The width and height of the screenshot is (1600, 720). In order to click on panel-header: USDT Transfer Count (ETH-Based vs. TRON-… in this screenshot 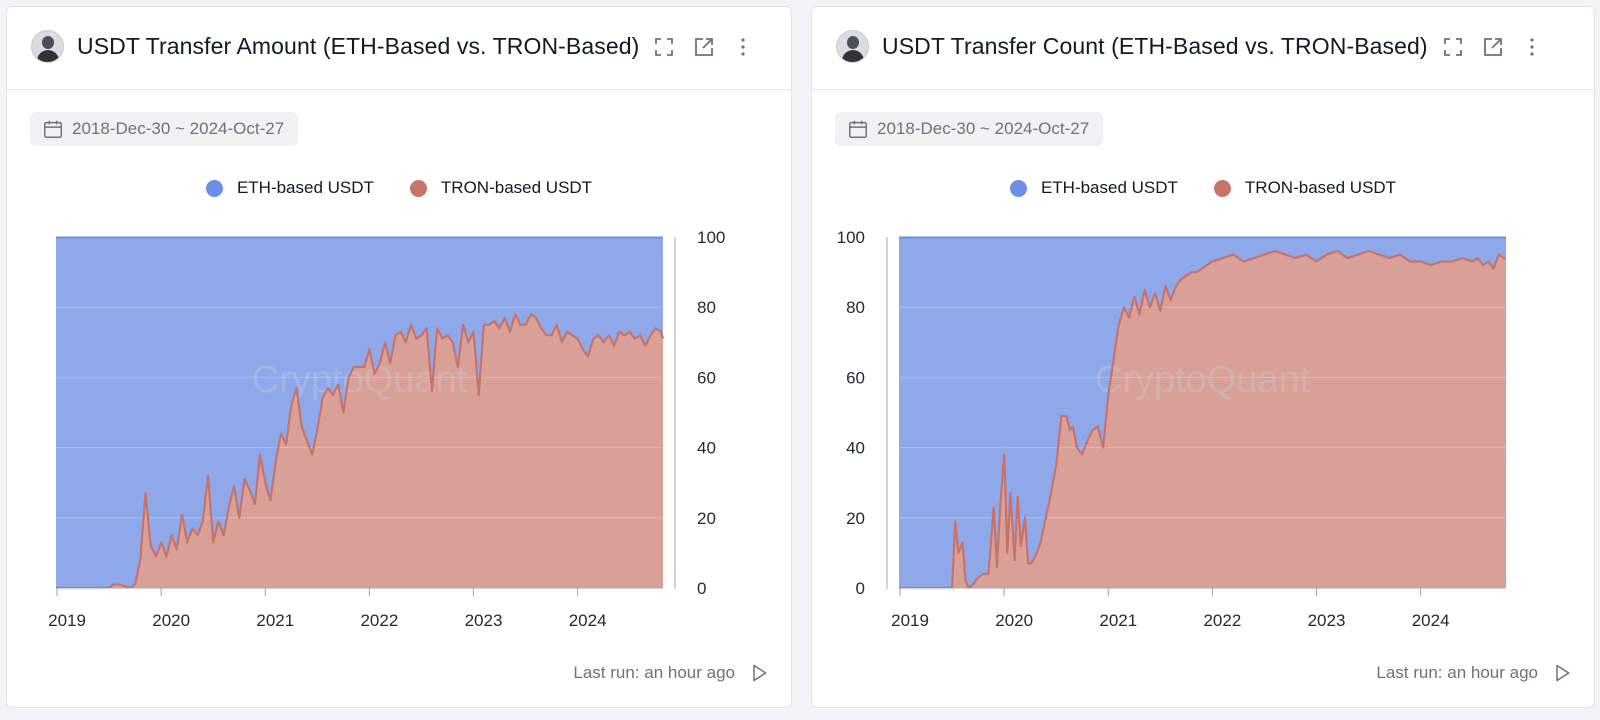, I will do `click(1203, 48)`.